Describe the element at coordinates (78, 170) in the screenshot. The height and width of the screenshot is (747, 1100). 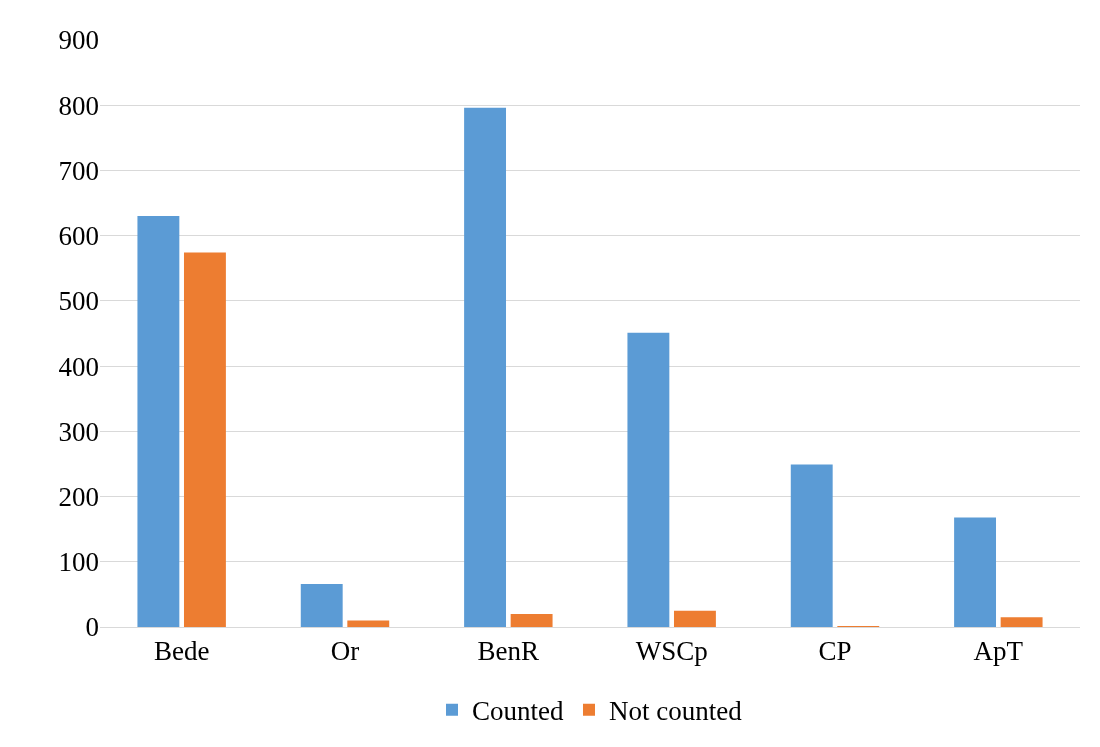
I see `y-tick-label: 700` at that location.